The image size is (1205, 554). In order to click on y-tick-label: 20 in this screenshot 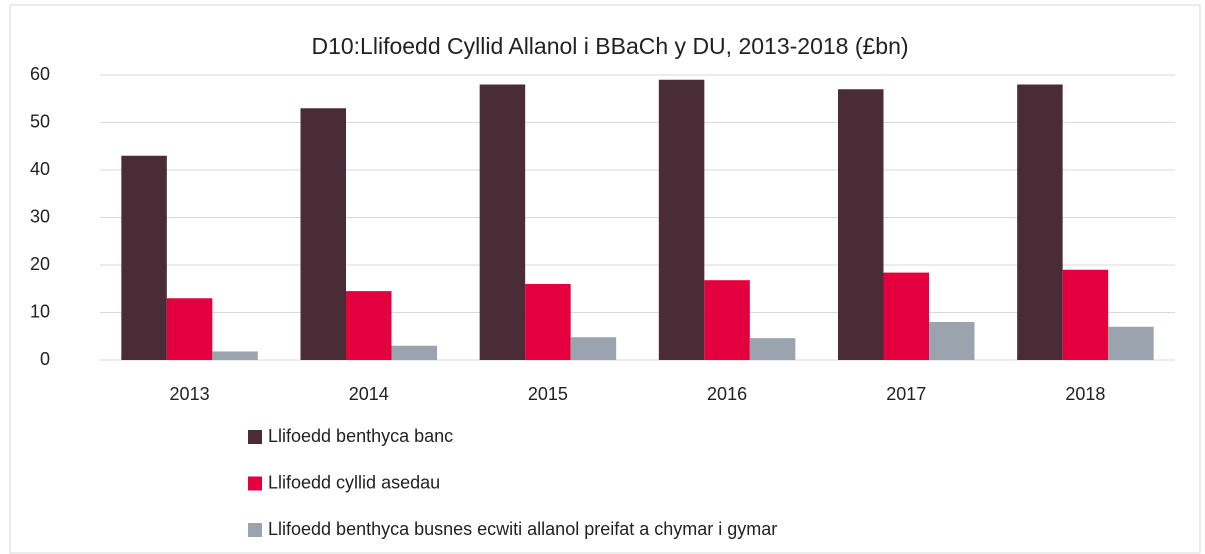, I will do `click(40, 264)`.